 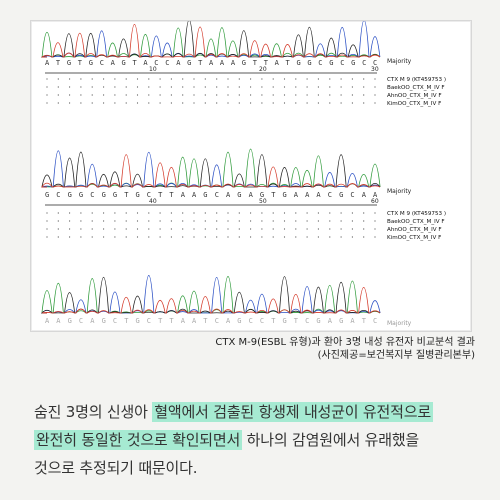 I want to click on trace-g, so click(x=211, y=169).